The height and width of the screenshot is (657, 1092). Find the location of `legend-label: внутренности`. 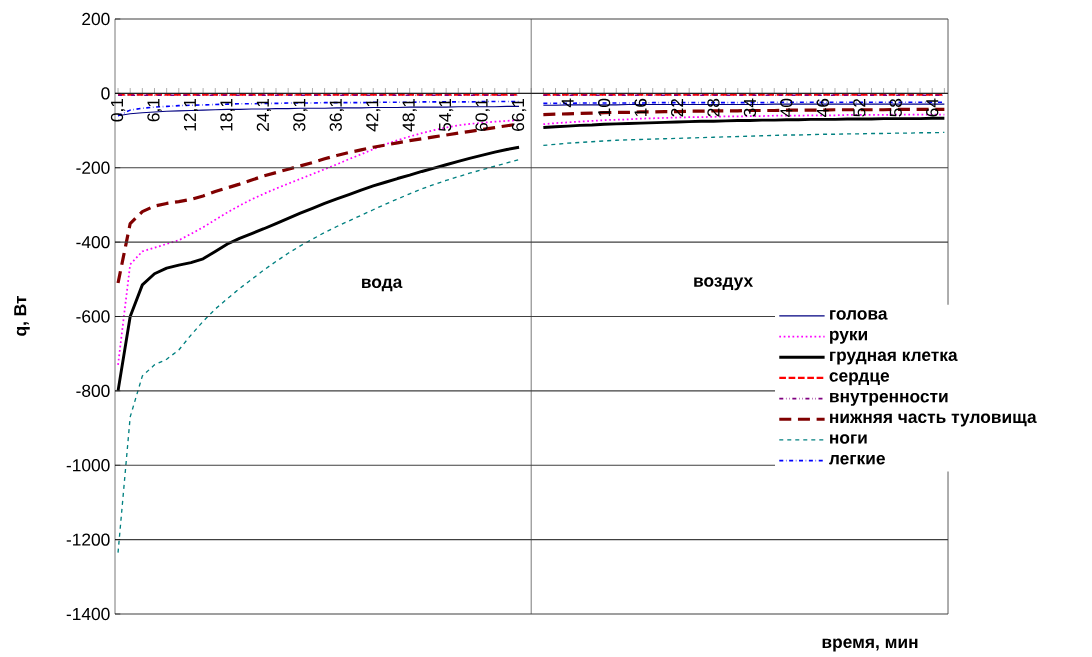

legend-label: внутренности is located at coordinates (889, 399).